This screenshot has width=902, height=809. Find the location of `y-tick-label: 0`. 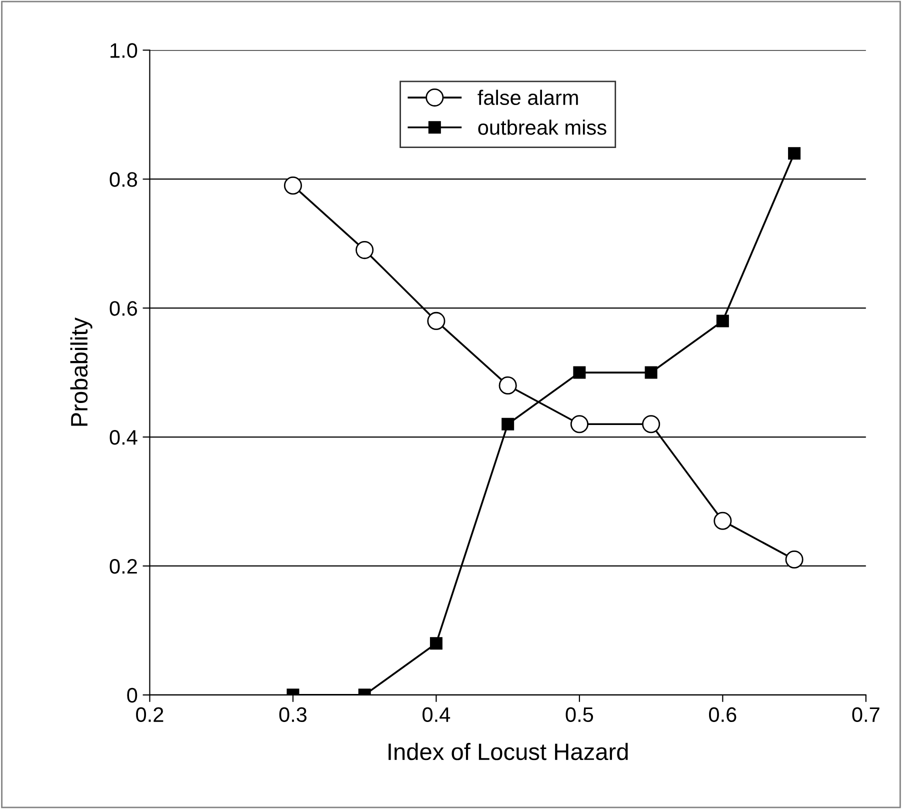

y-tick-label: 0 is located at coordinates (132, 695).